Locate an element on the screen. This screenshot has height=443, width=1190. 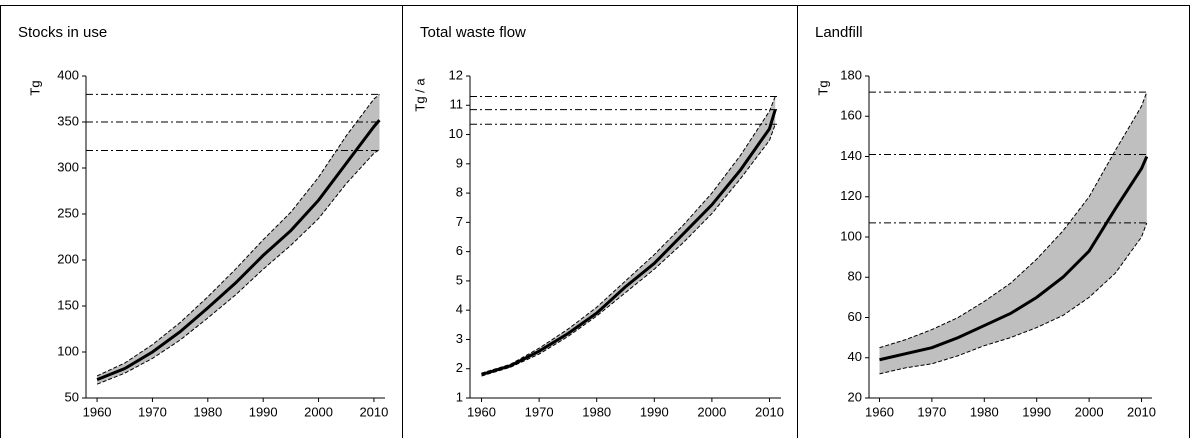
y-tick-label: 5 is located at coordinates (459, 279).